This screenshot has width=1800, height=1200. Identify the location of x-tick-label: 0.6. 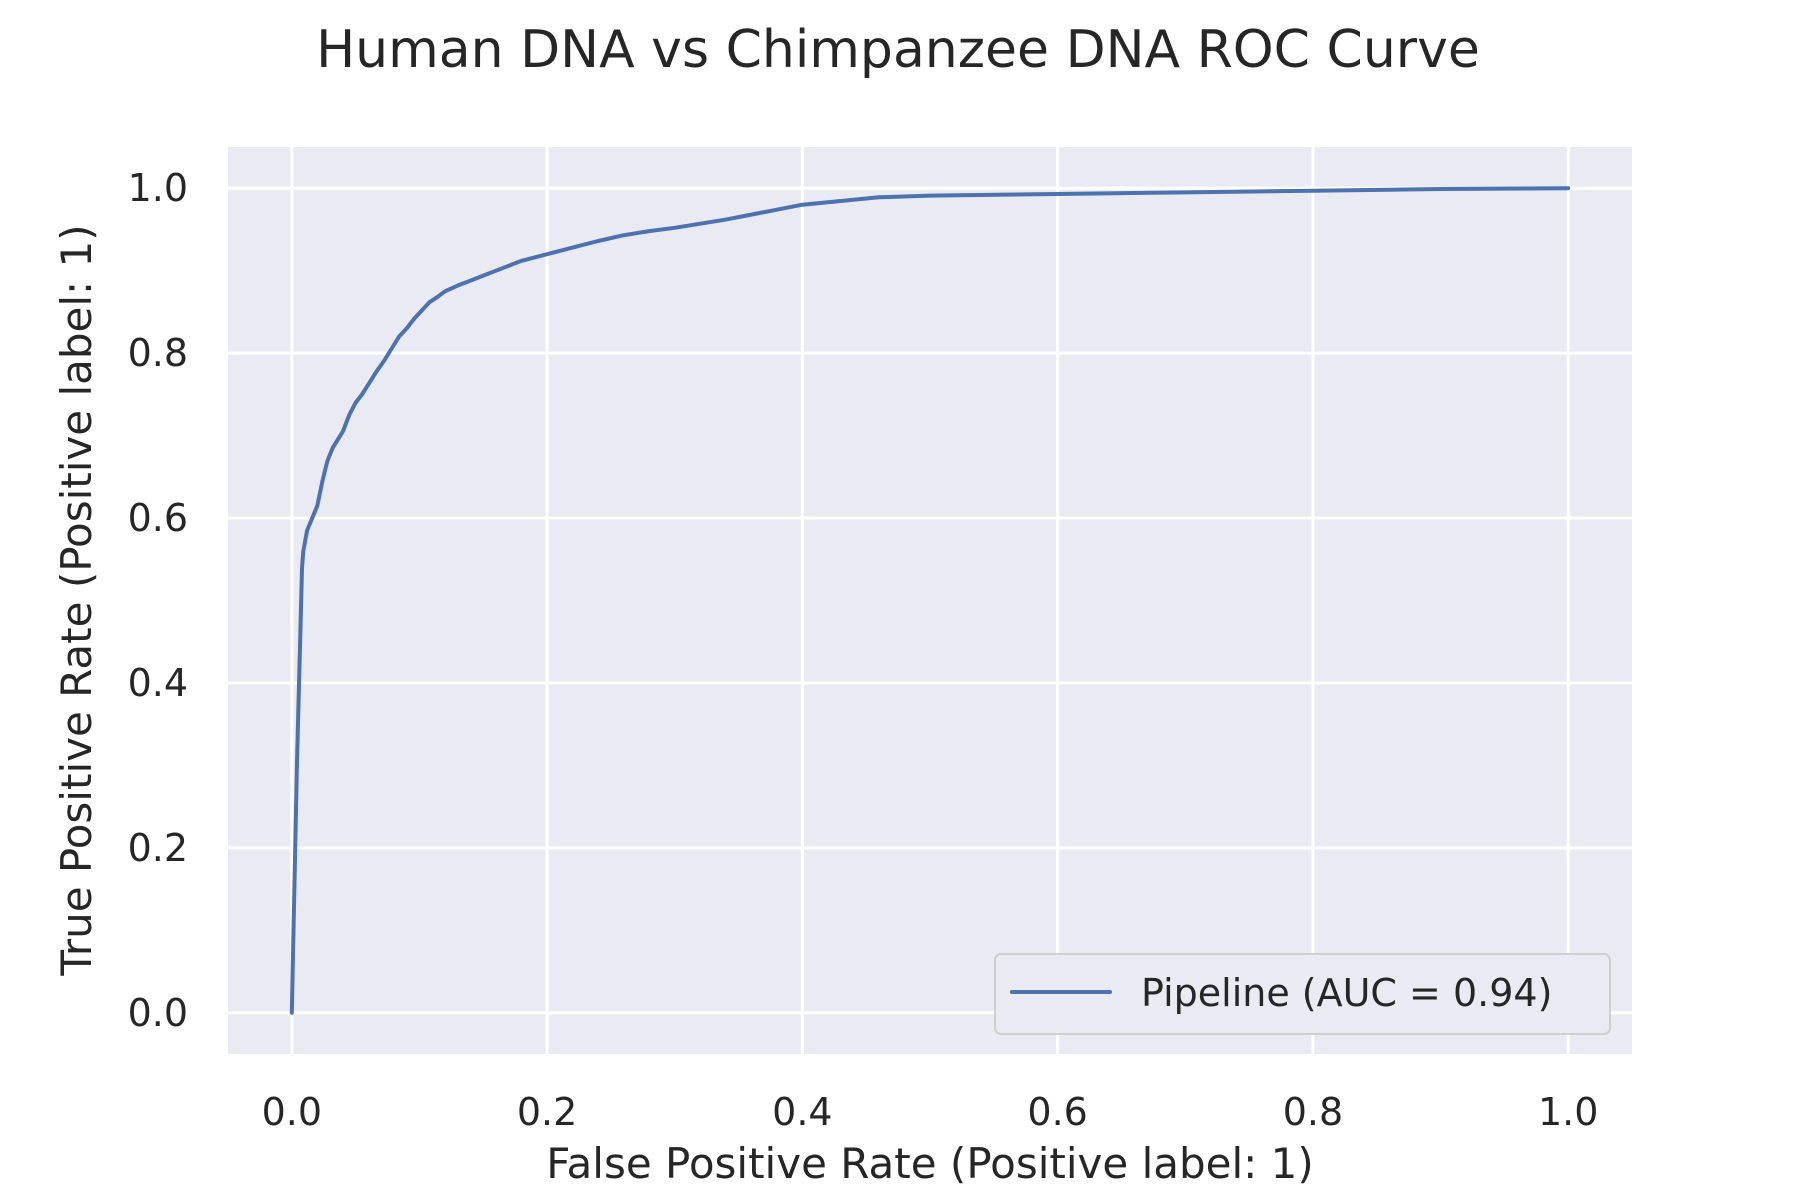
(1057, 1112).